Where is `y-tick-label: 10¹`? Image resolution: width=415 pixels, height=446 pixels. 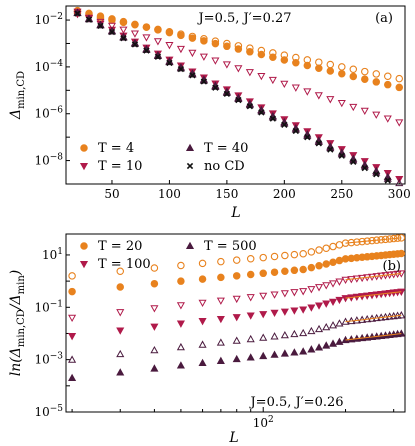
y-tick-label: 10¹ is located at coordinates (52, 254).